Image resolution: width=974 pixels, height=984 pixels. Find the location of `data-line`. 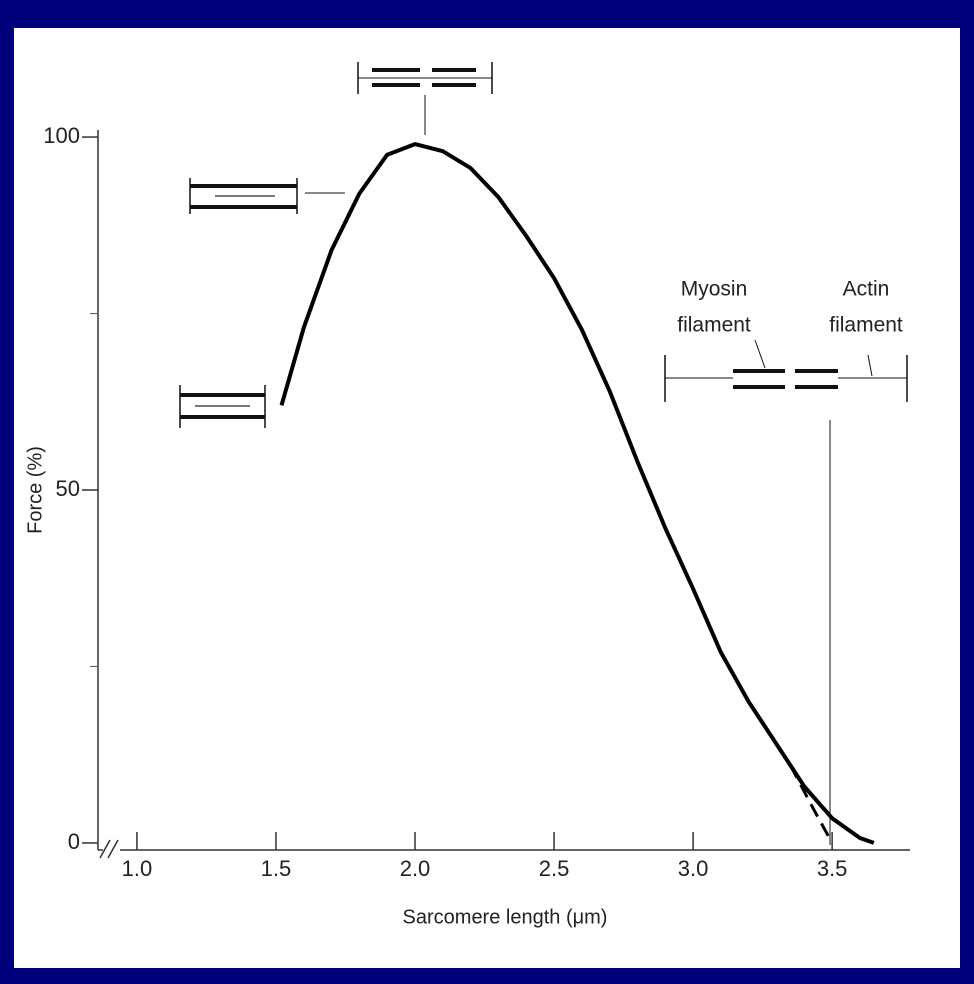

data-line is located at coordinates (811, 804).